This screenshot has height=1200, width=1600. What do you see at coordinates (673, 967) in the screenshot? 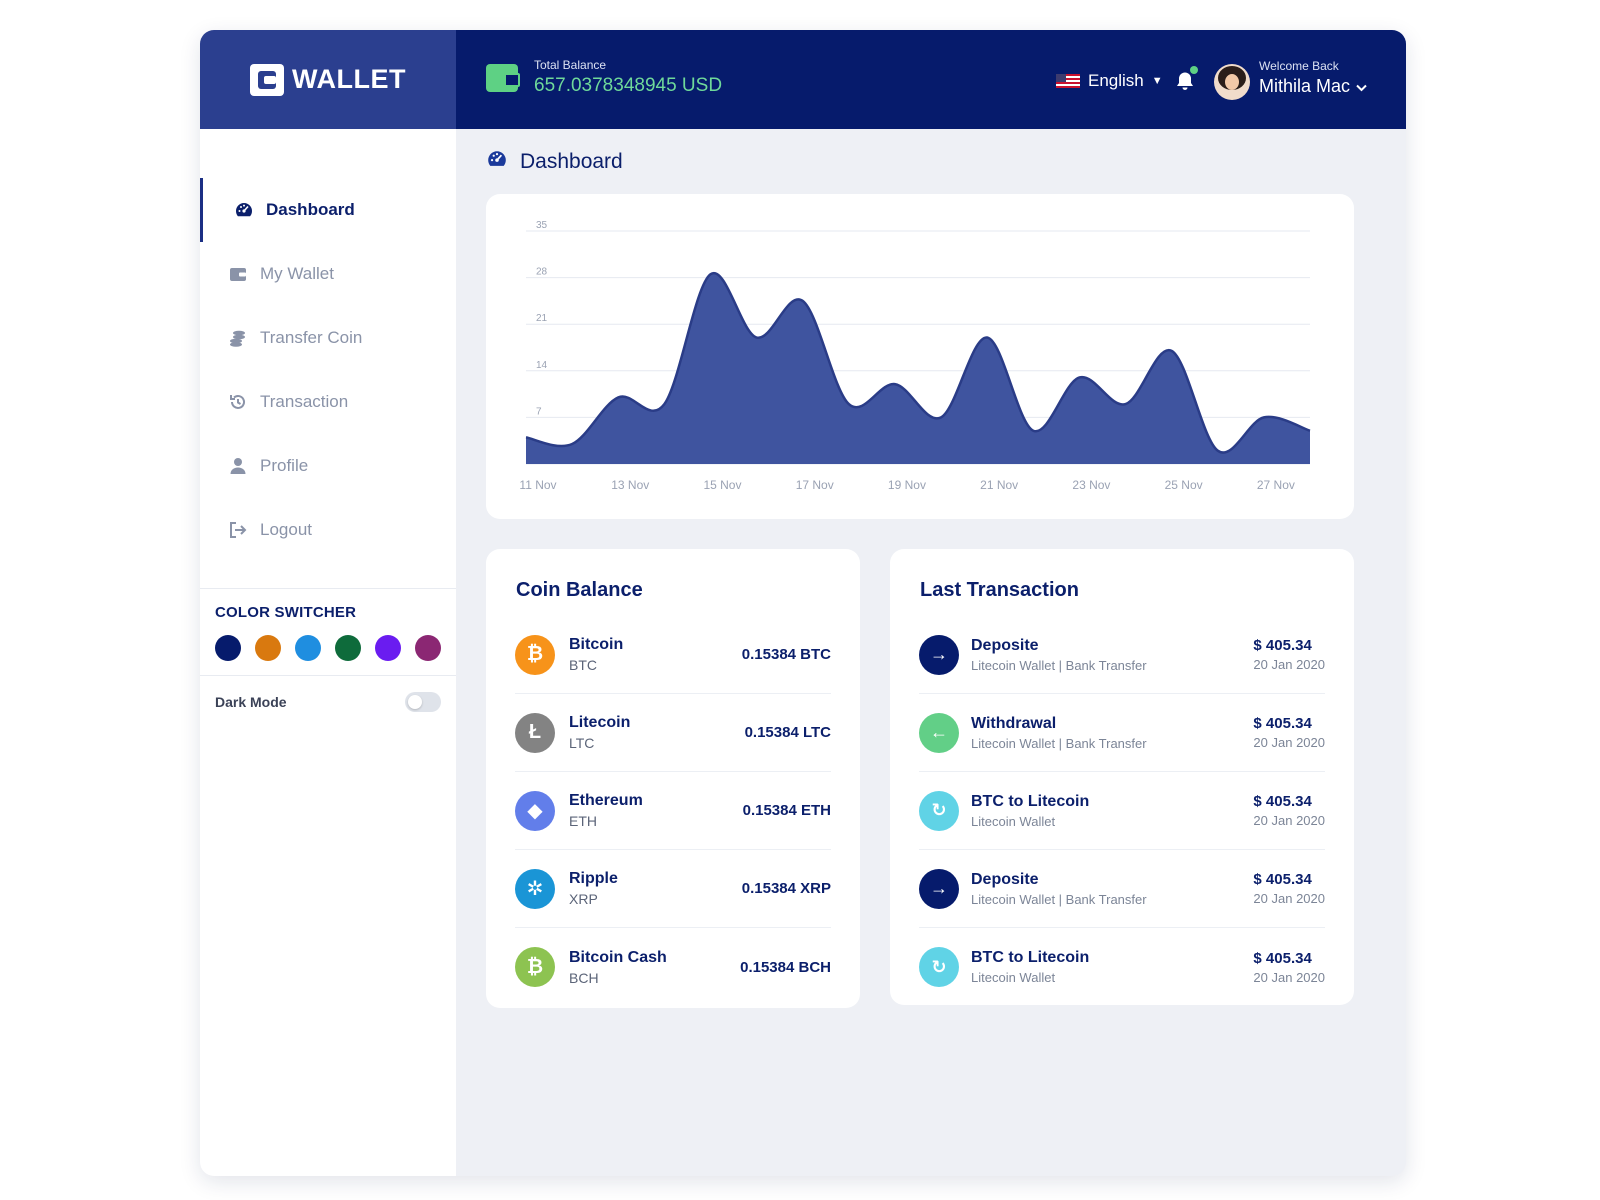
I see `coin-row: ₿ Bitcoin Cash BCH 0.15384 BCH` at bounding box center [673, 967].